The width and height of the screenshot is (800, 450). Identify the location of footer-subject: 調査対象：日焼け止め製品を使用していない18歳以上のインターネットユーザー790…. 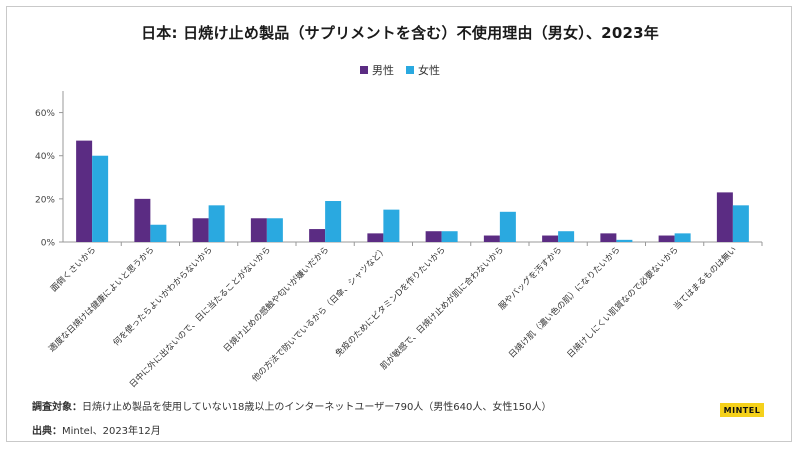
(292, 405).